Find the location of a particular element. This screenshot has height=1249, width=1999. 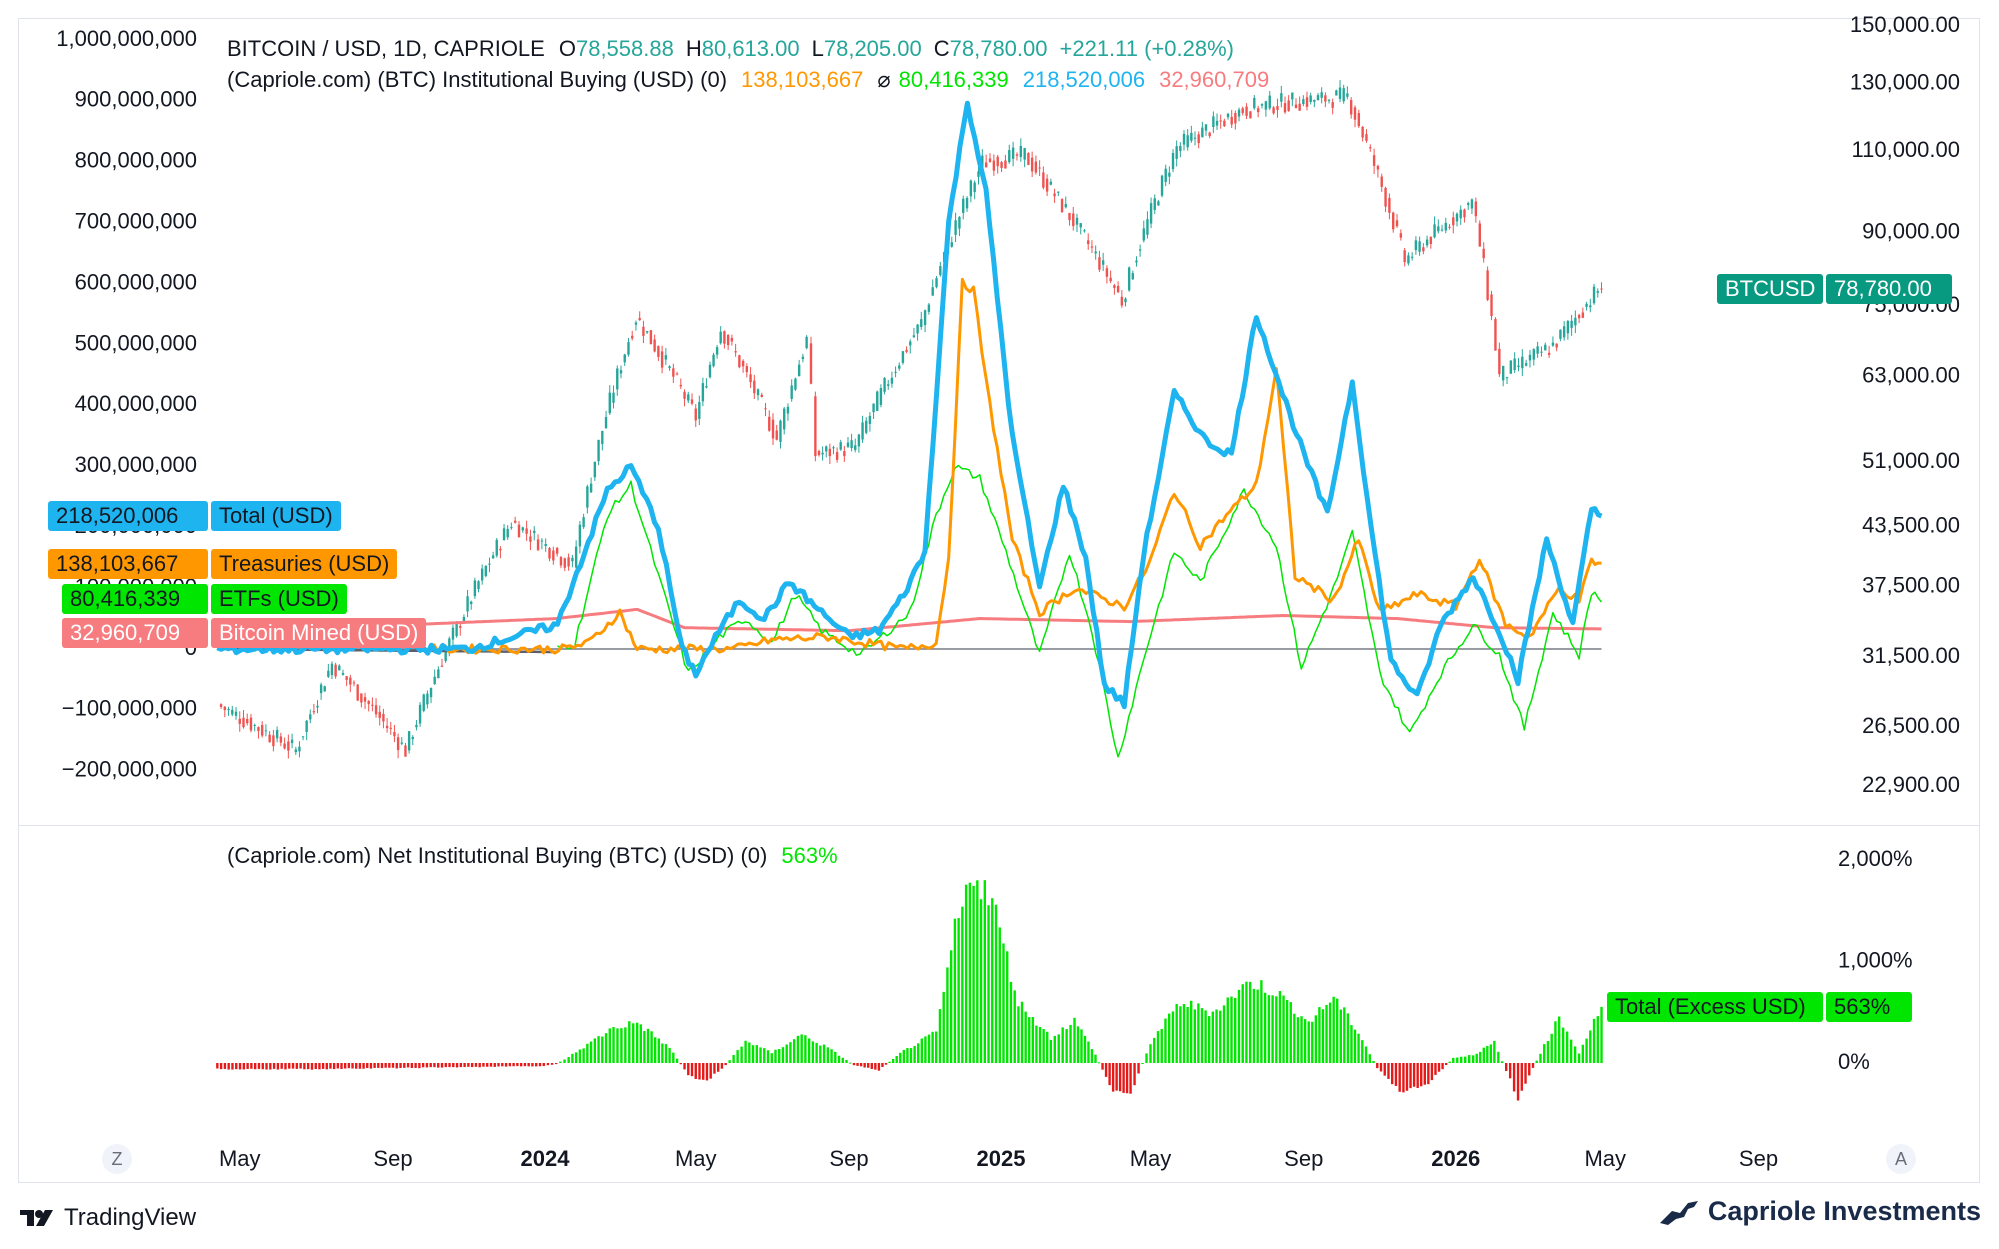

btcusd-label-badge: BTCUSD is located at coordinates (1770, 289).